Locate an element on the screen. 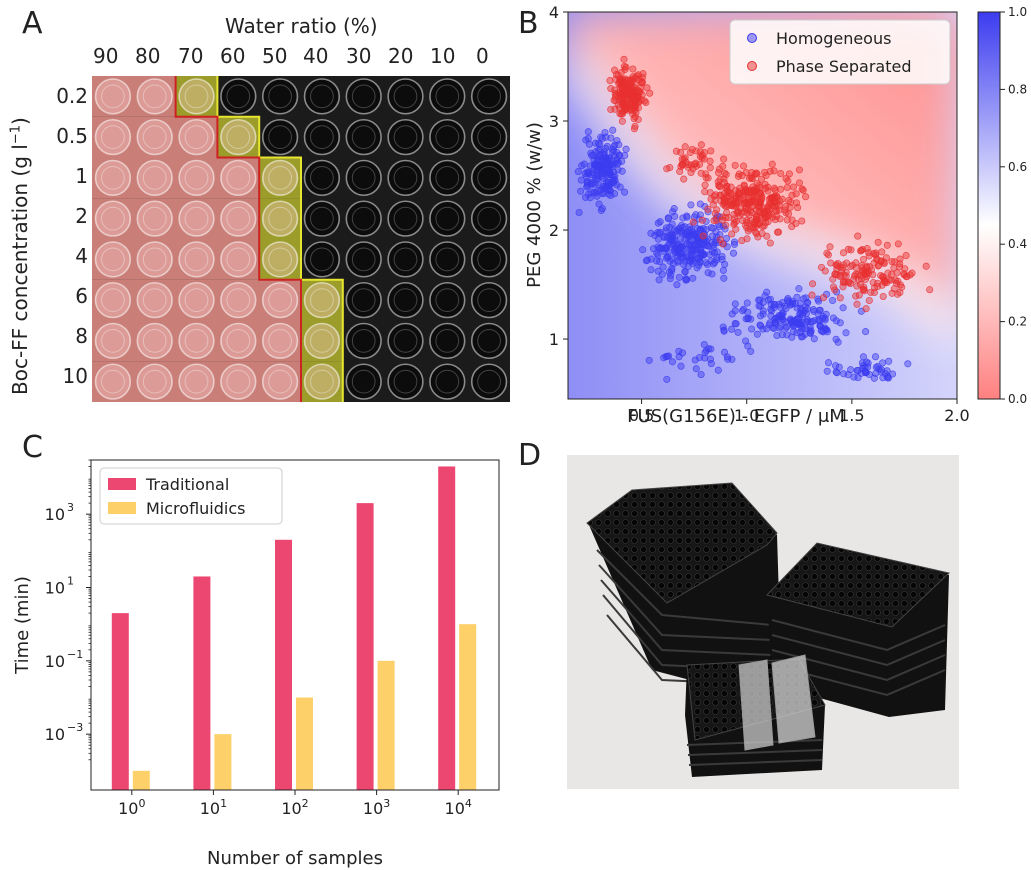  boundary-well is located at coordinates (322, 341).